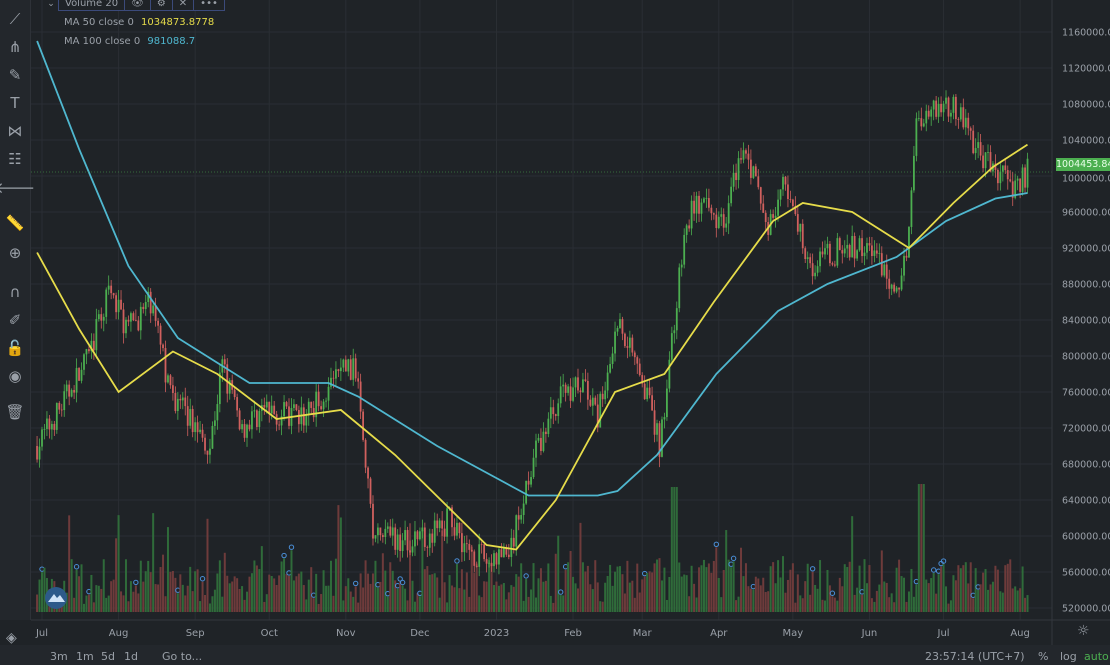  Describe the element at coordinates (131, 656) in the screenshot. I see `range-1d: 1d` at that location.